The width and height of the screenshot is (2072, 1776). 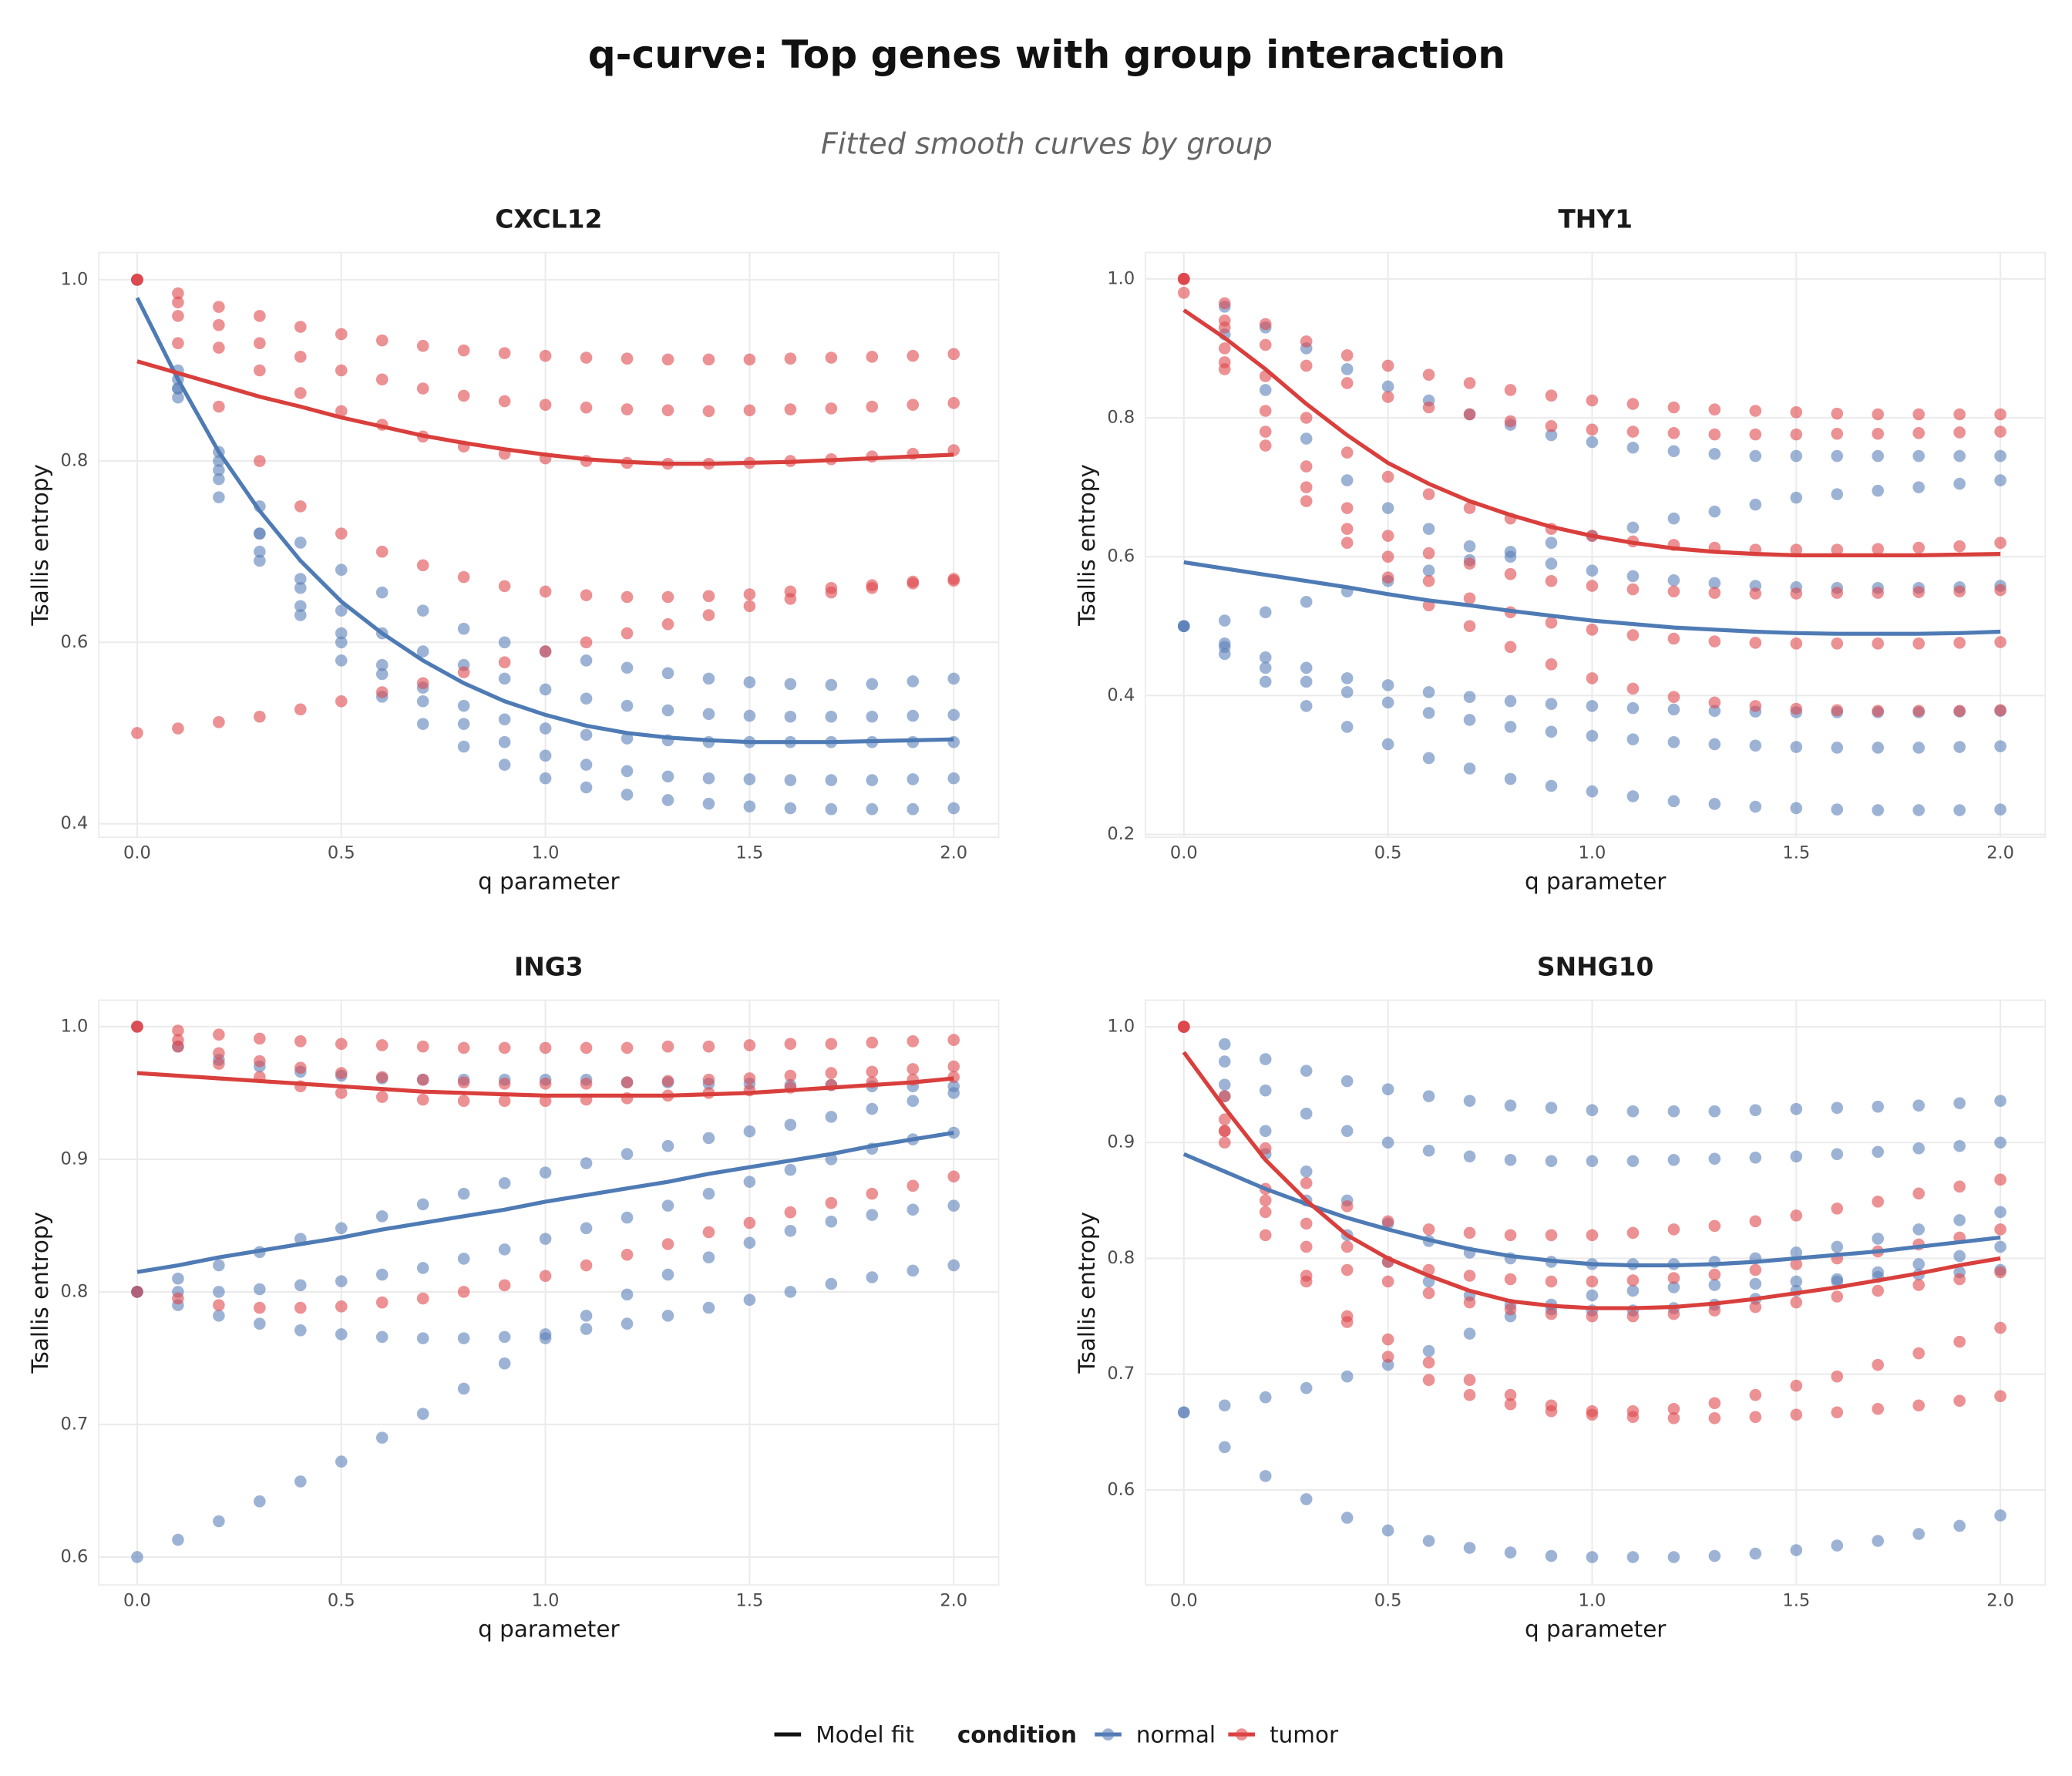 What do you see at coordinates (40, 1293) in the screenshot?
I see `y-axis-label: Tsallis entropy` at bounding box center [40, 1293].